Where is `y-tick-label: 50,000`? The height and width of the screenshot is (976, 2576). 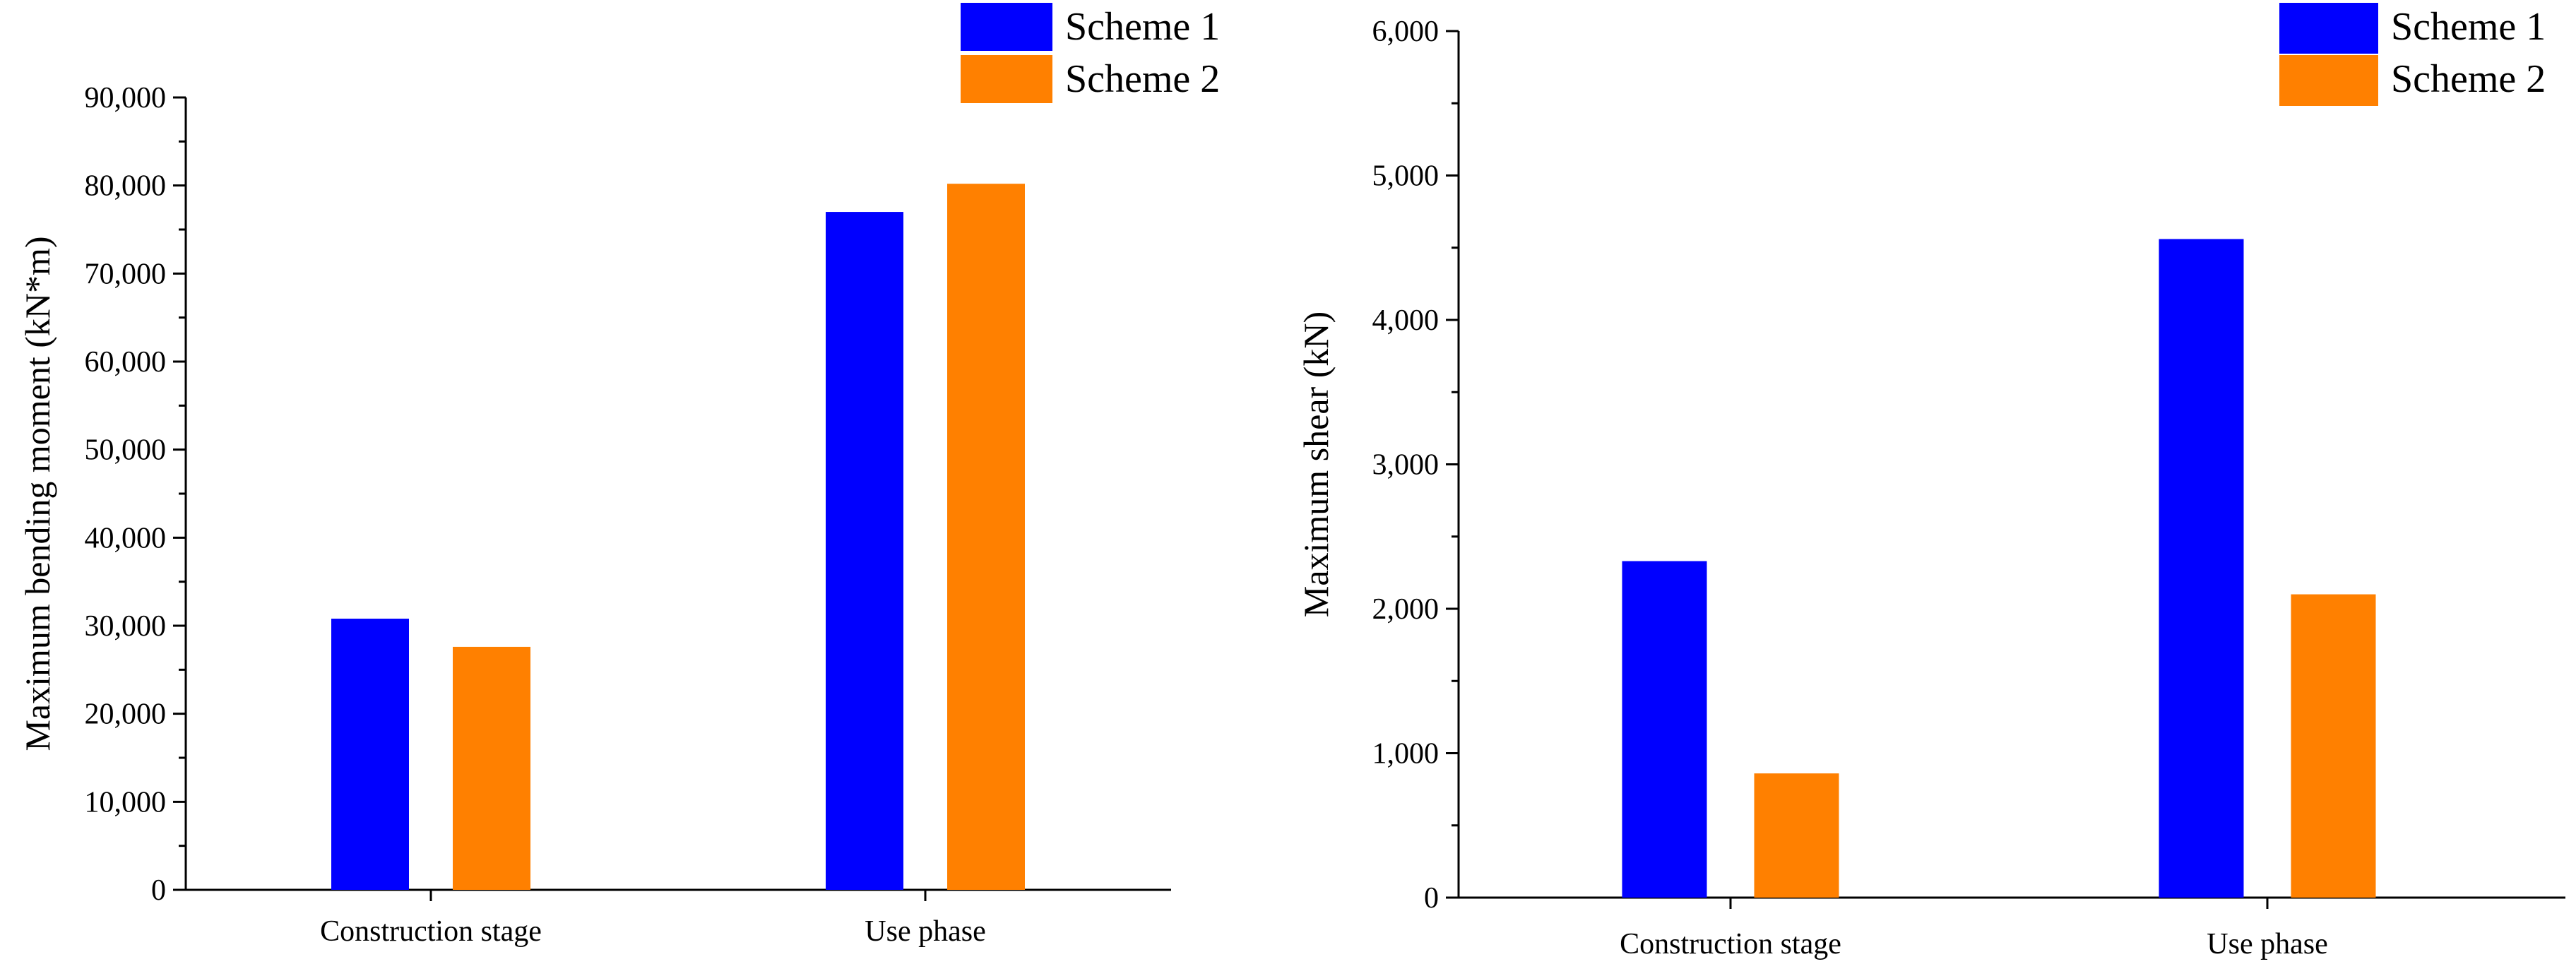
y-tick-label: 50,000 is located at coordinates (126, 450).